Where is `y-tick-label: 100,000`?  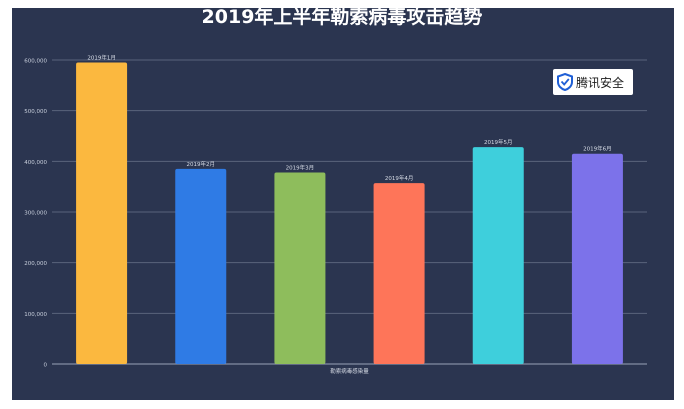 y-tick-label: 100,000 is located at coordinates (35, 315).